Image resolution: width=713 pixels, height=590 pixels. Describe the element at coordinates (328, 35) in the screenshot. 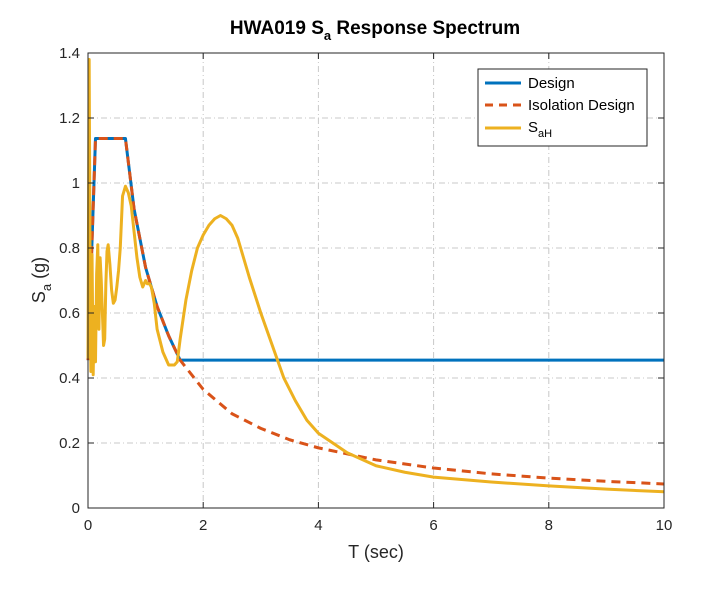

I see `chart-title-subscript: a` at that location.